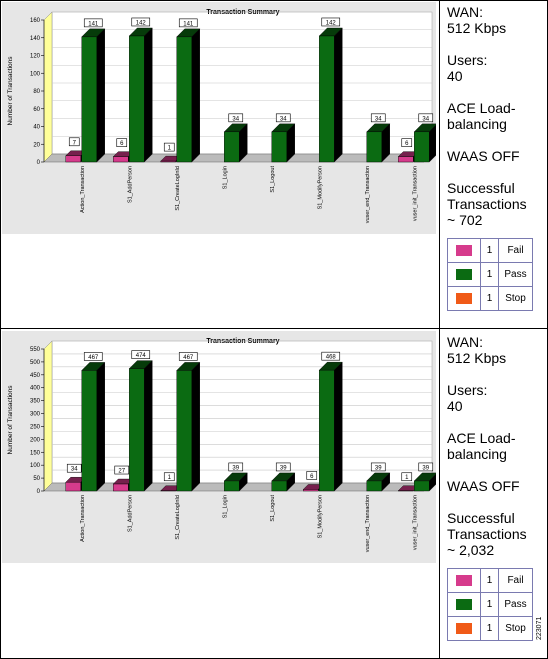 The height and width of the screenshot is (659, 548). Describe the element at coordinates (471, 550) in the screenshot. I see `success-count: ~ 2,032` at that location.